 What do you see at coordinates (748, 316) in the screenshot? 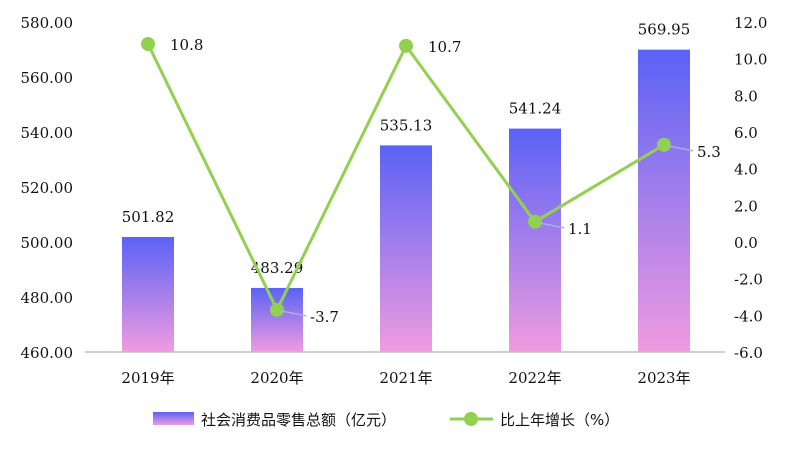
I see `right-tick-label: -4.0` at bounding box center [748, 316].